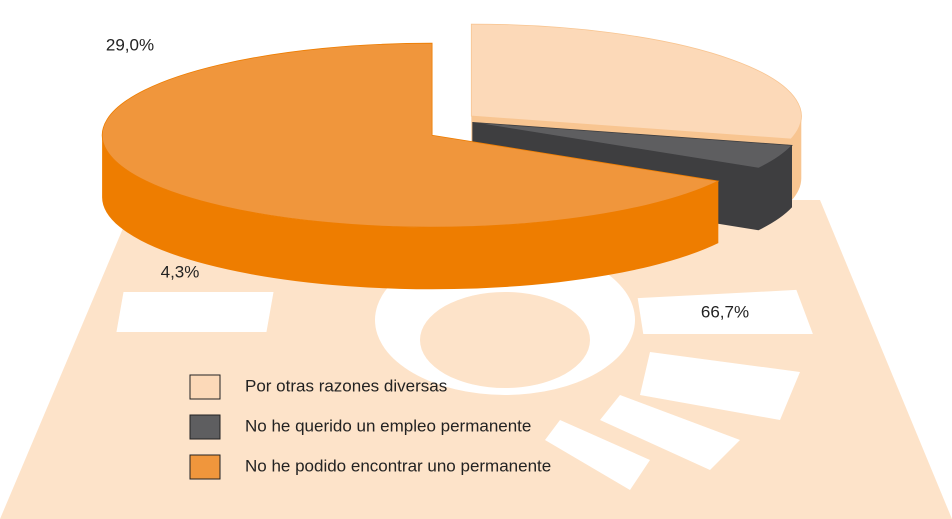 The image size is (952, 519). Describe the element at coordinates (388, 425) in the screenshot. I see `legend-label: No he querido un empleo permanente` at that location.